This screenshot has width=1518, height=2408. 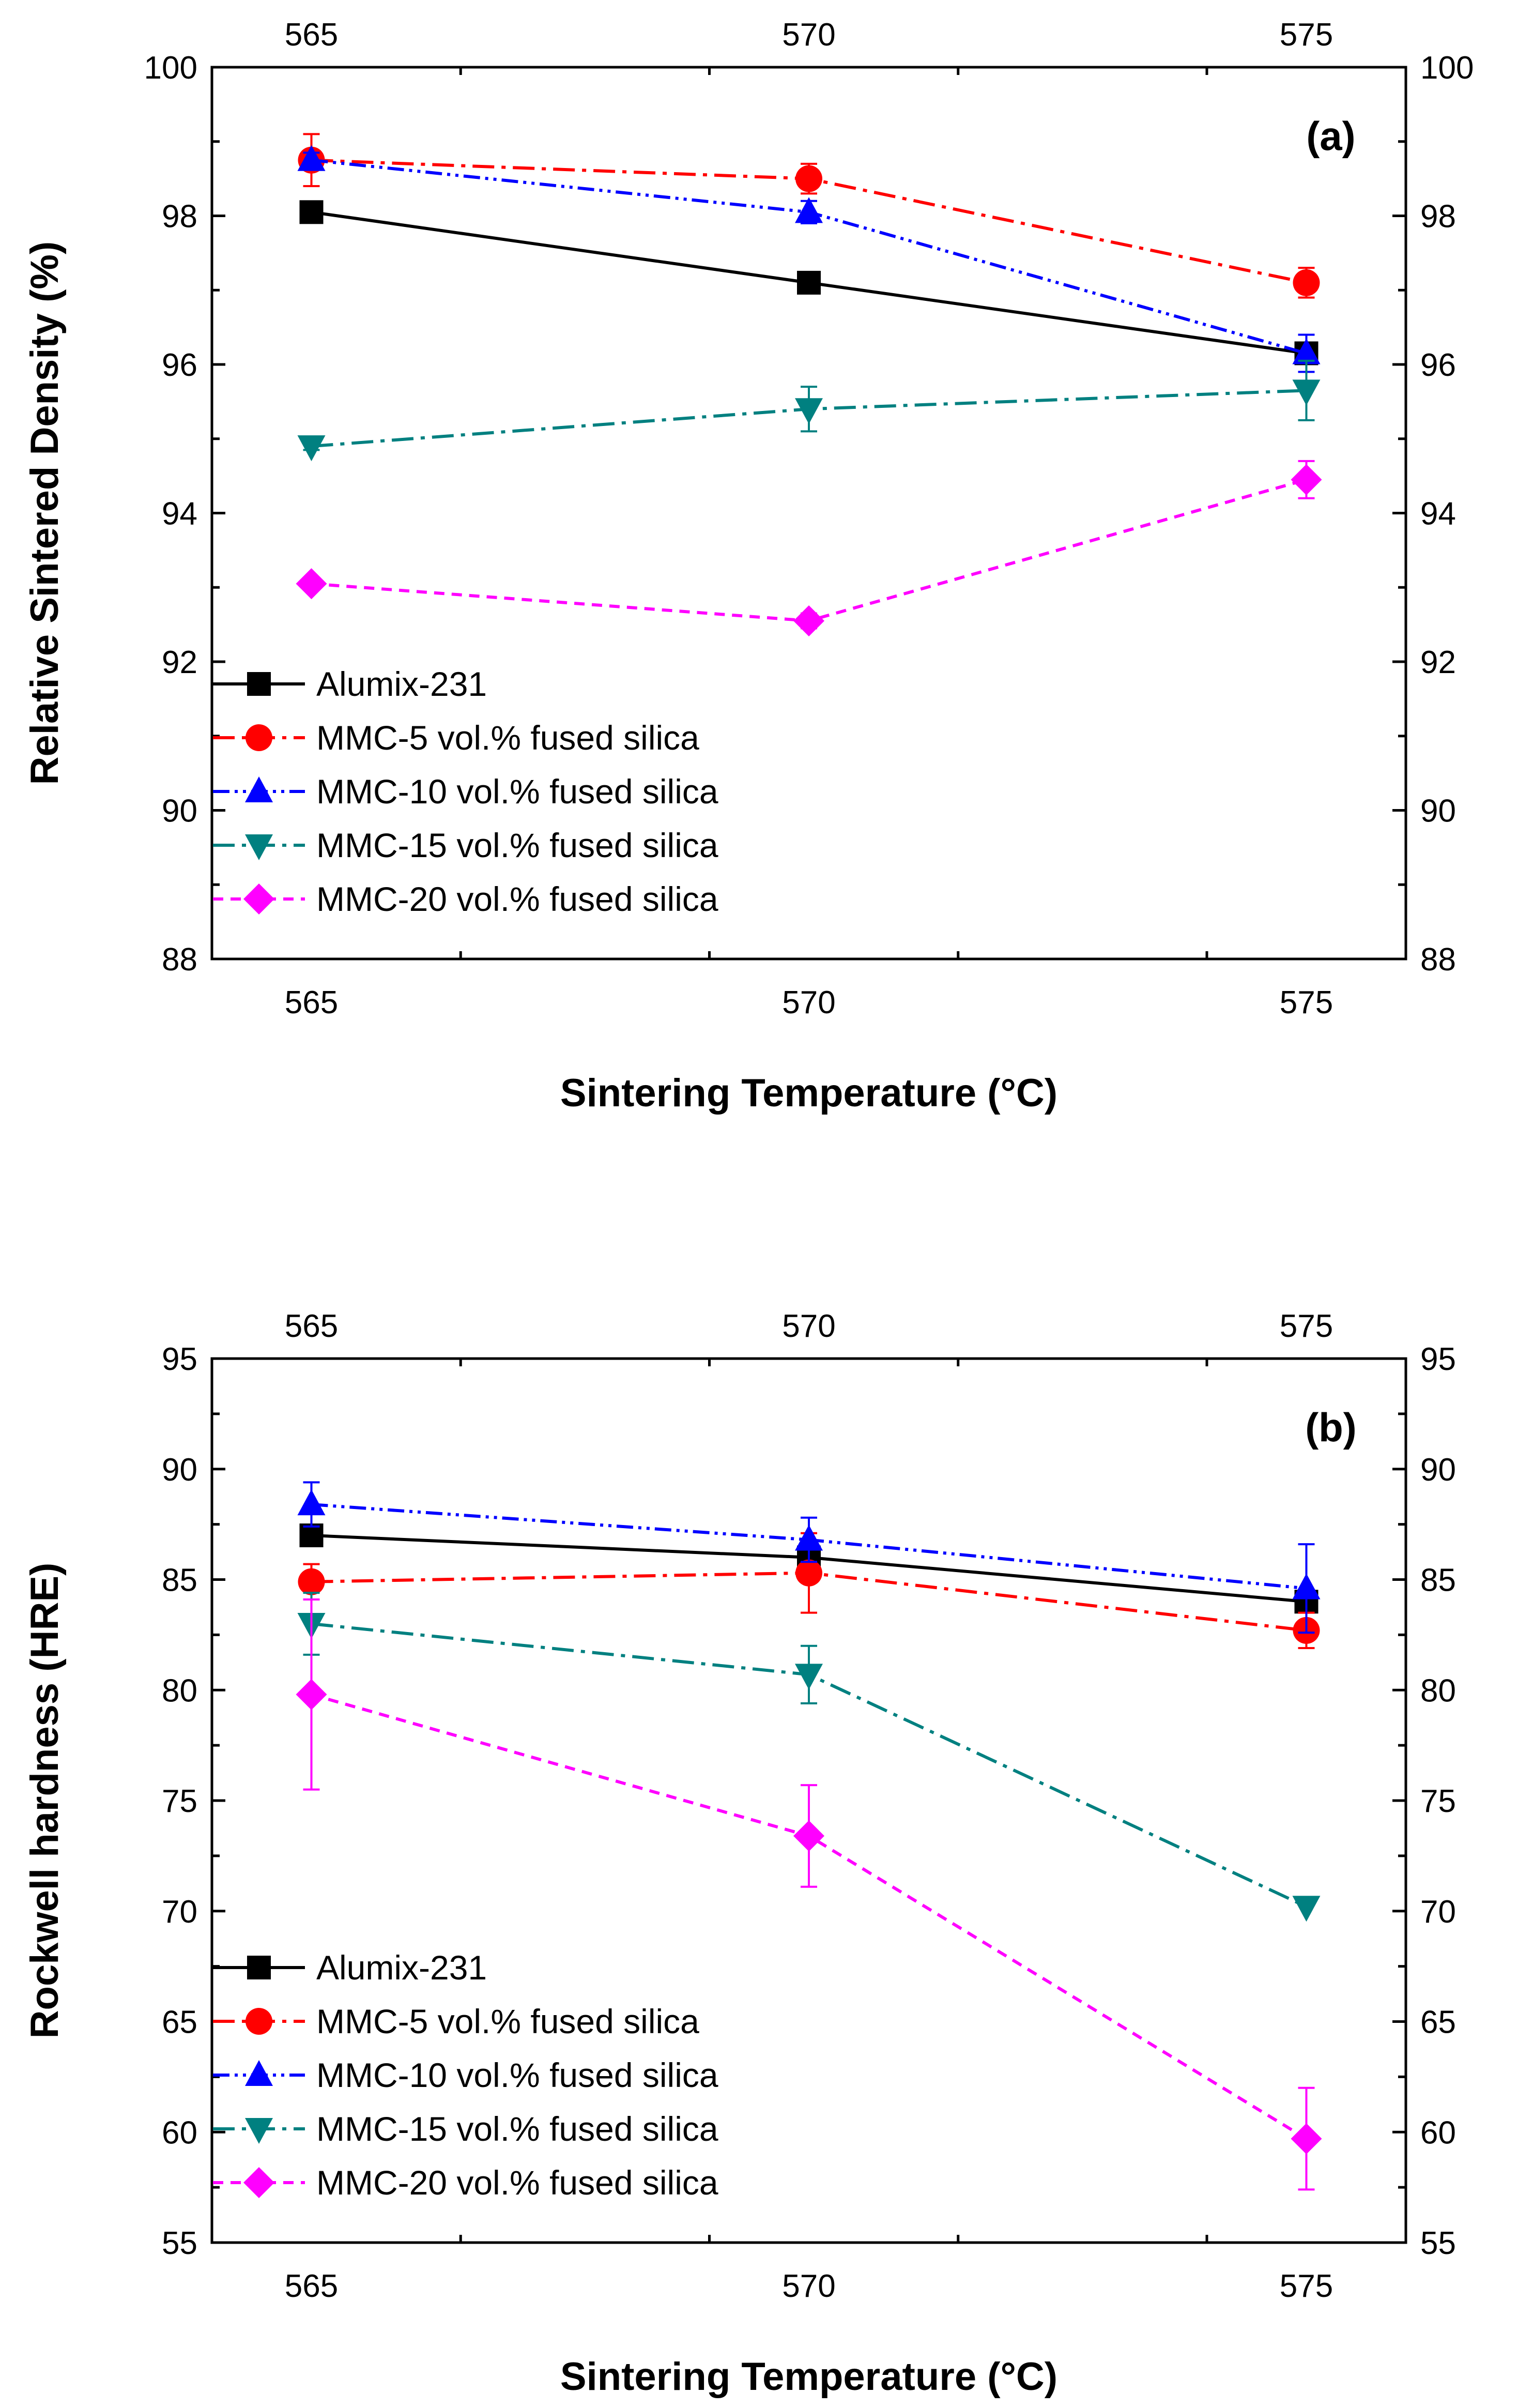 What do you see at coordinates (1438, 663) in the screenshot?
I see `panel-a-y-tick-label-right: 92` at bounding box center [1438, 663].